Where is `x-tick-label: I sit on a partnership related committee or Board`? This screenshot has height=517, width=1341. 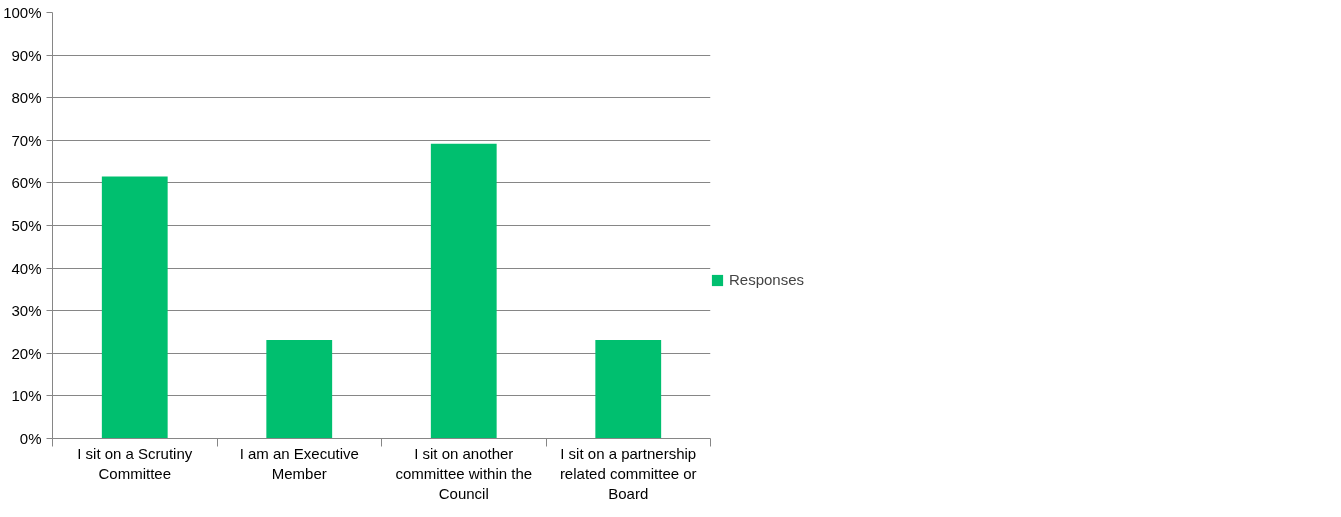 x-tick-label: I sit on a partnership related committee or Board is located at coordinates (628, 473).